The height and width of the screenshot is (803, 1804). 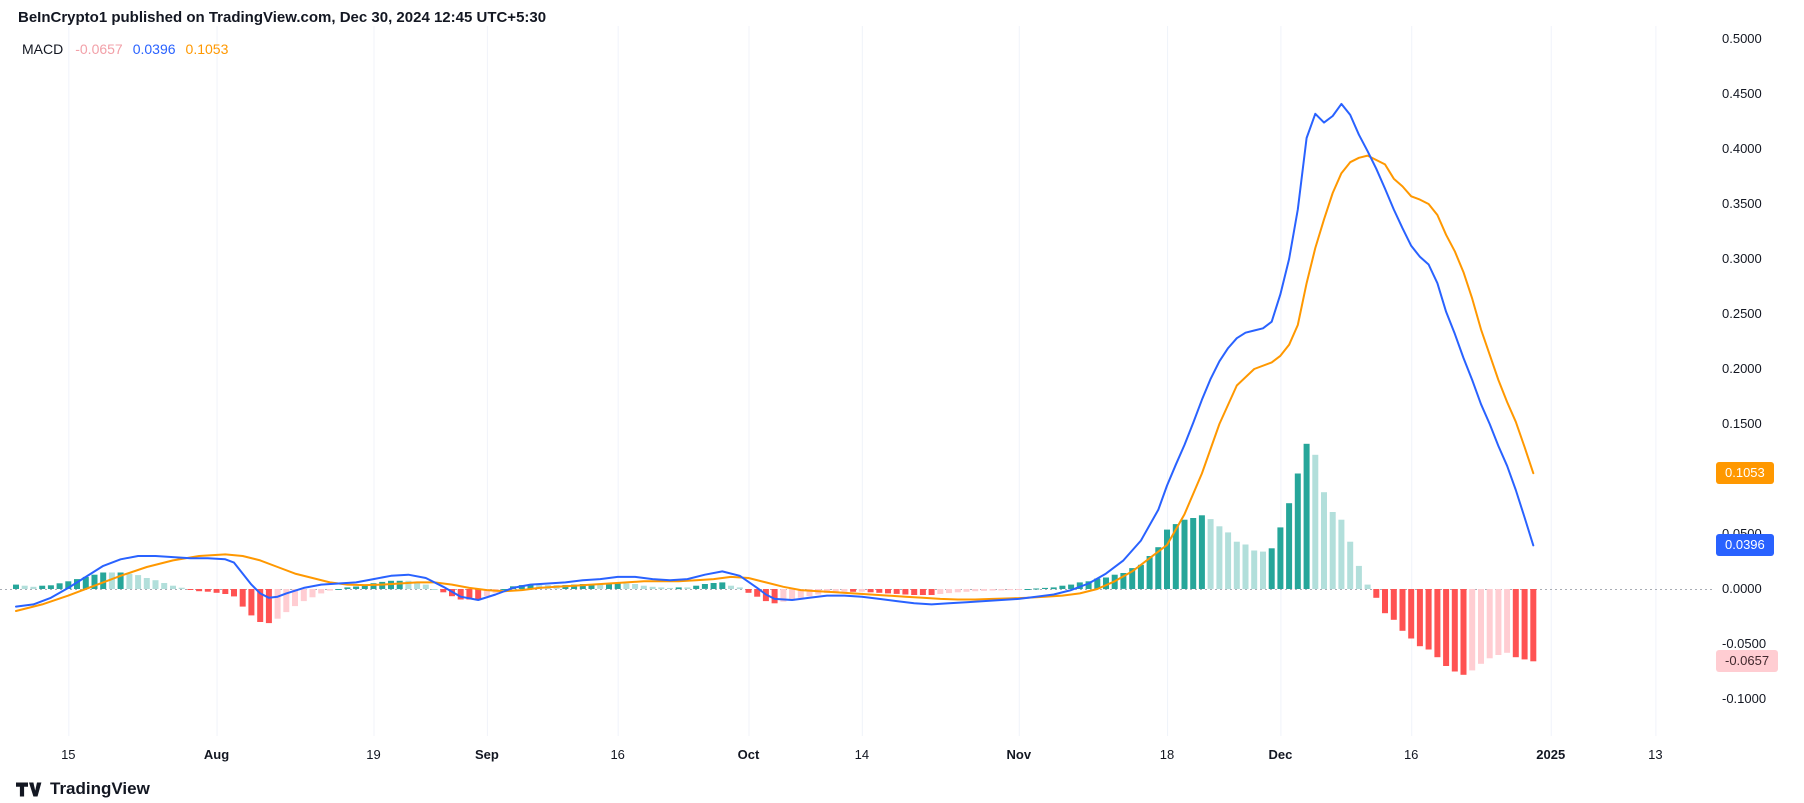 What do you see at coordinates (1742, 423) in the screenshot?
I see `y-axis-label: 0.1500` at bounding box center [1742, 423].